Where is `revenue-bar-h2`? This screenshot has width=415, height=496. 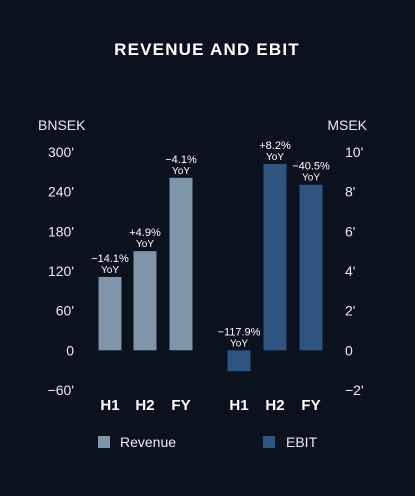 revenue-bar-h2 is located at coordinates (145, 301).